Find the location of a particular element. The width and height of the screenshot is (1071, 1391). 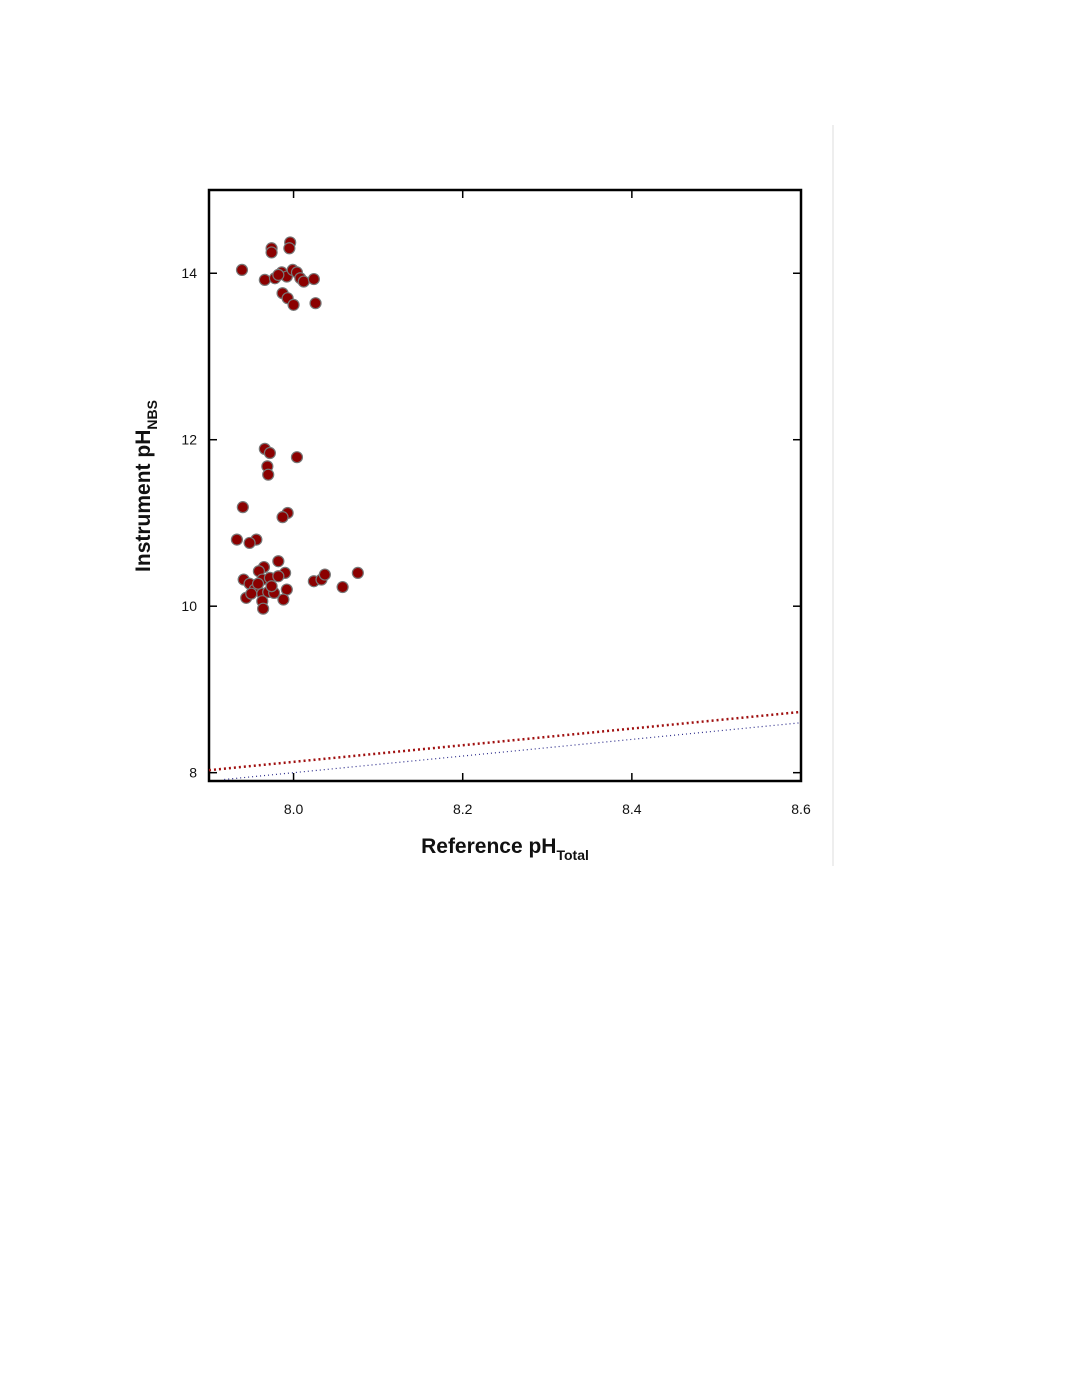

x-tick-label: 8.4 is located at coordinates (632, 809).